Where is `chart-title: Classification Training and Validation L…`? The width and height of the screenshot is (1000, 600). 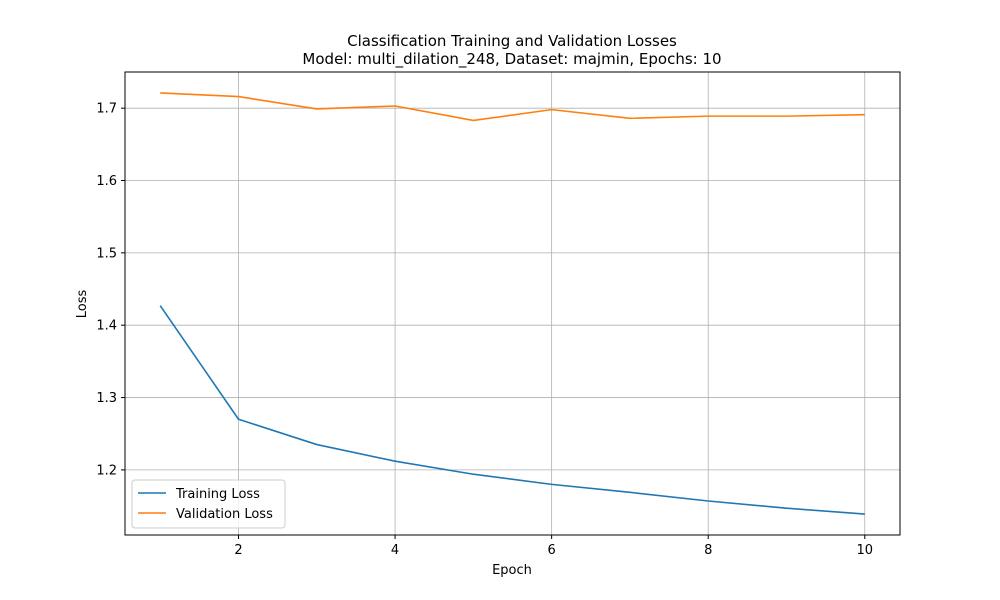 chart-title: Classification Training and Validation L… is located at coordinates (512, 41).